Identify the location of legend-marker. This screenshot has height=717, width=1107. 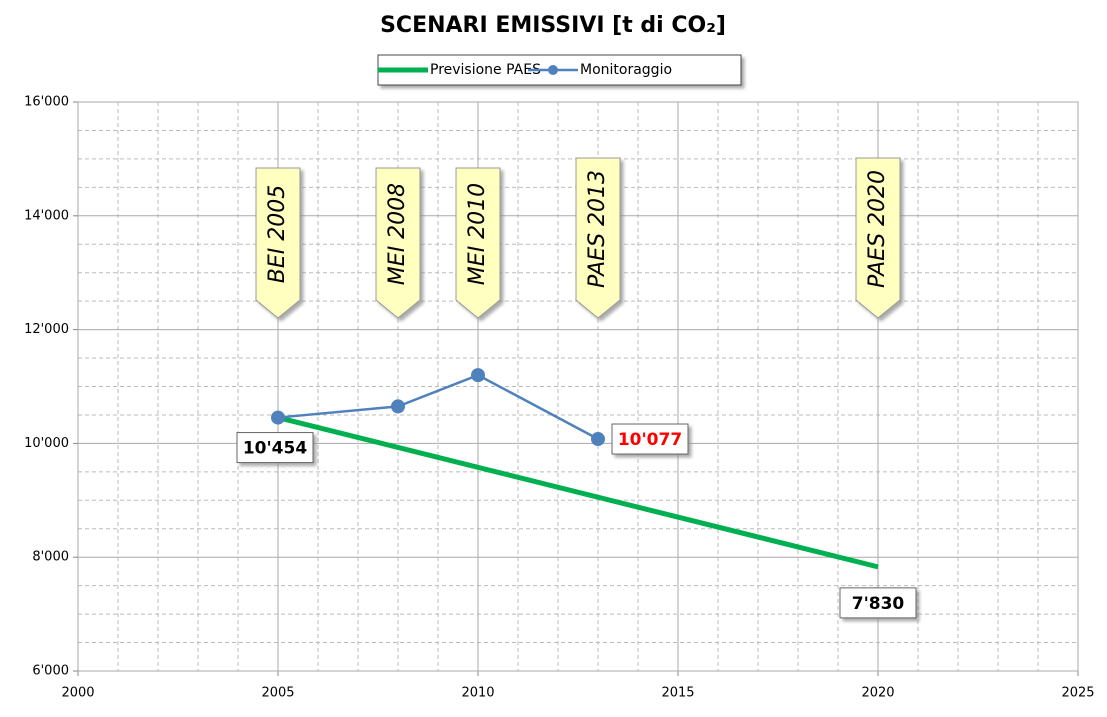
(553, 70).